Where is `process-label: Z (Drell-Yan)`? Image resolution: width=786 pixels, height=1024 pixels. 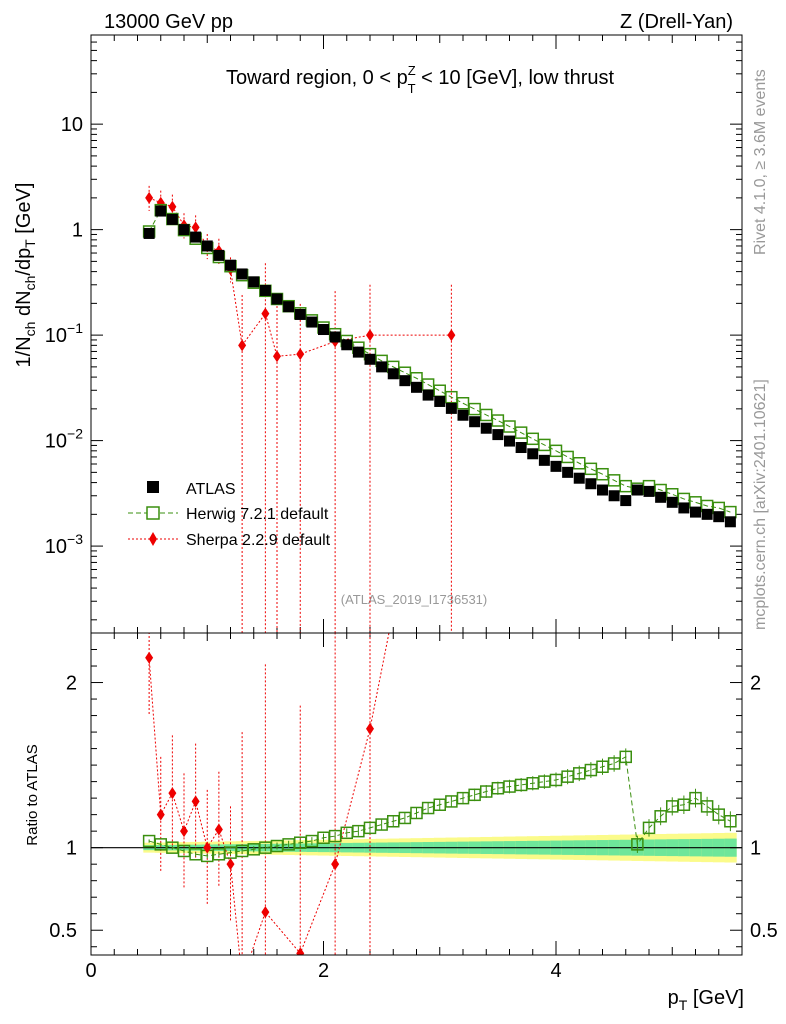
process-label: Z (Drell-Yan) is located at coordinates (676, 22).